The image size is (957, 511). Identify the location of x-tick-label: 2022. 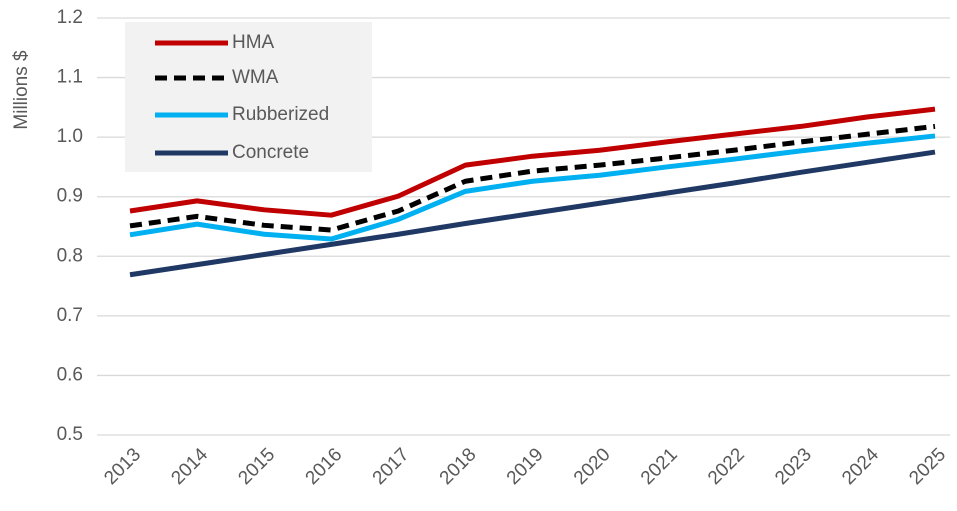
(726, 466).